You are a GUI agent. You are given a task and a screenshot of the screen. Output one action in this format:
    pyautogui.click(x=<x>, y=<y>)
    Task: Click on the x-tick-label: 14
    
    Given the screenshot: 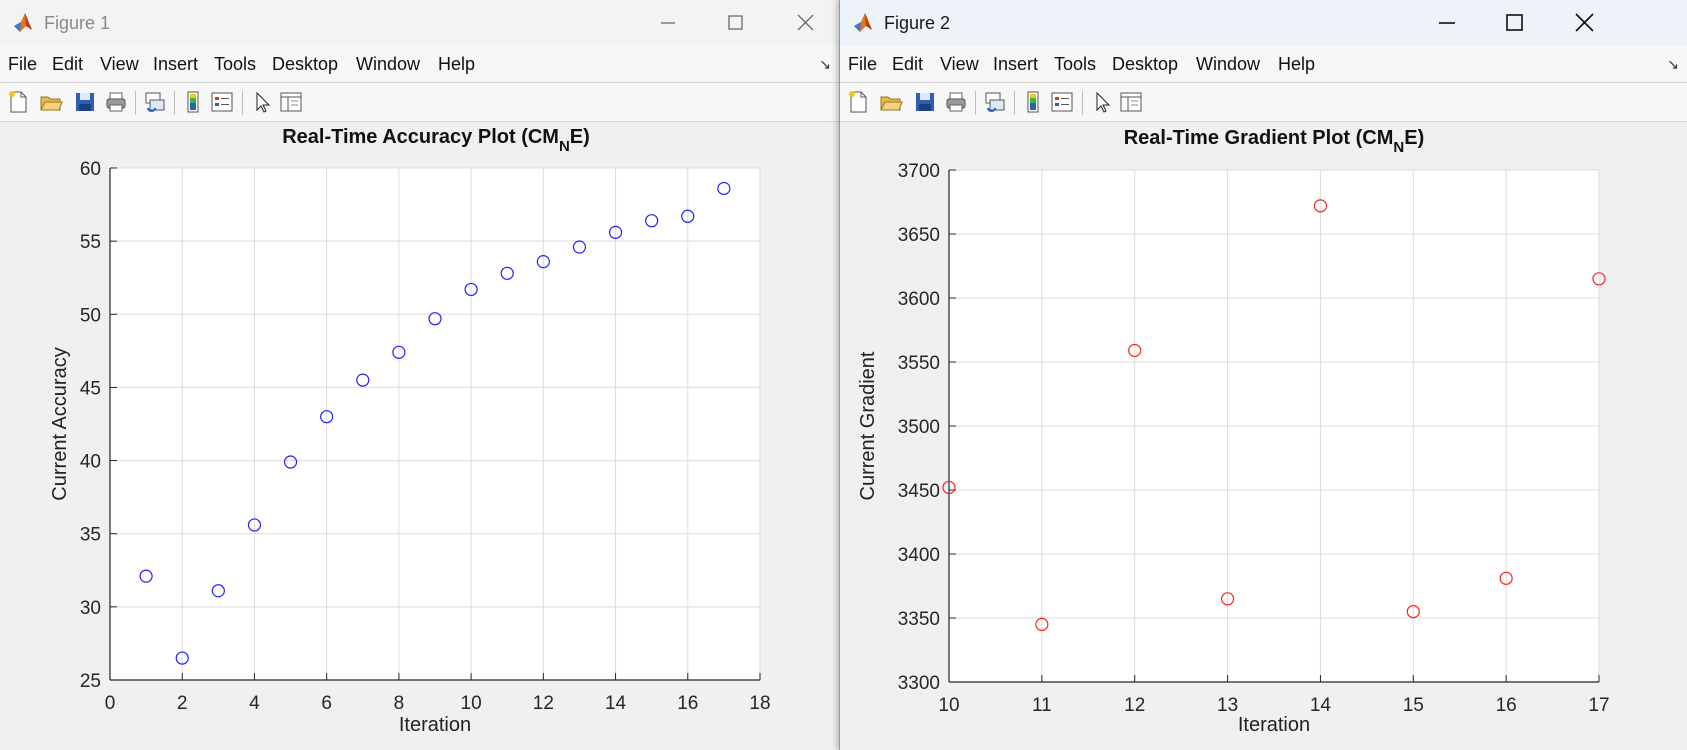 What is the action you would take?
    pyautogui.click(x=616, y=703)
    